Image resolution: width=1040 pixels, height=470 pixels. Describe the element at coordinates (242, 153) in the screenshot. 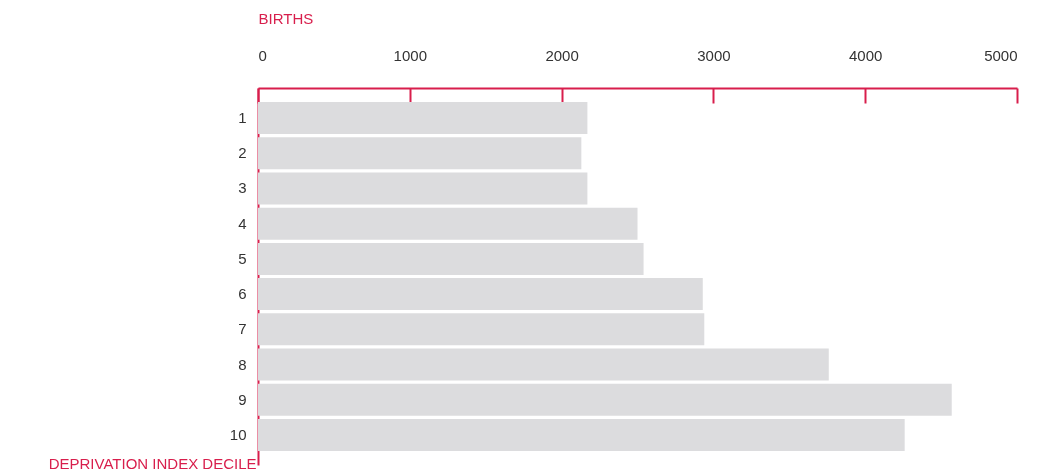

I see `y-tick-label: 2` at that location.